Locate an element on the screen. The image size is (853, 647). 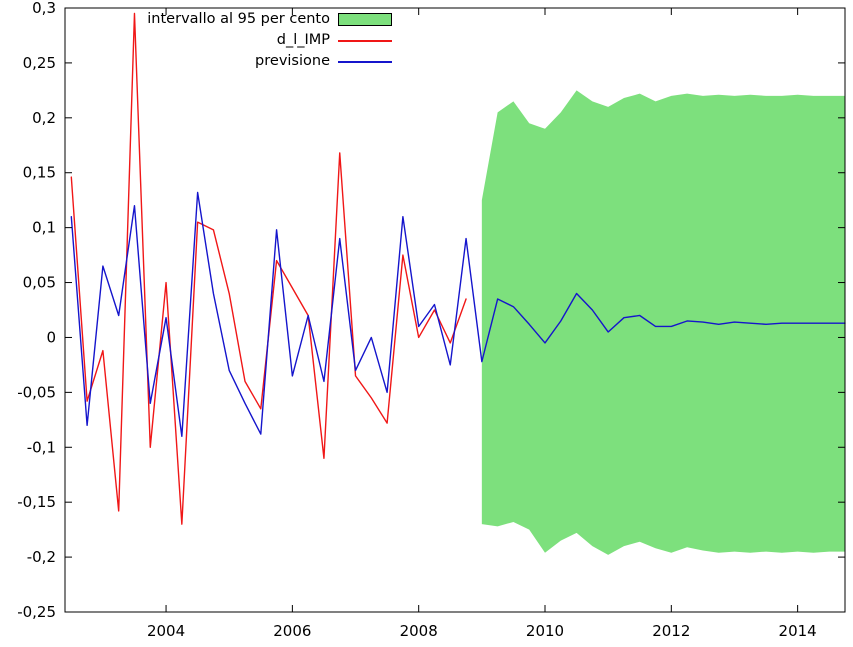
y-tick-label: 0,25 is located at coordinates (39, 63).